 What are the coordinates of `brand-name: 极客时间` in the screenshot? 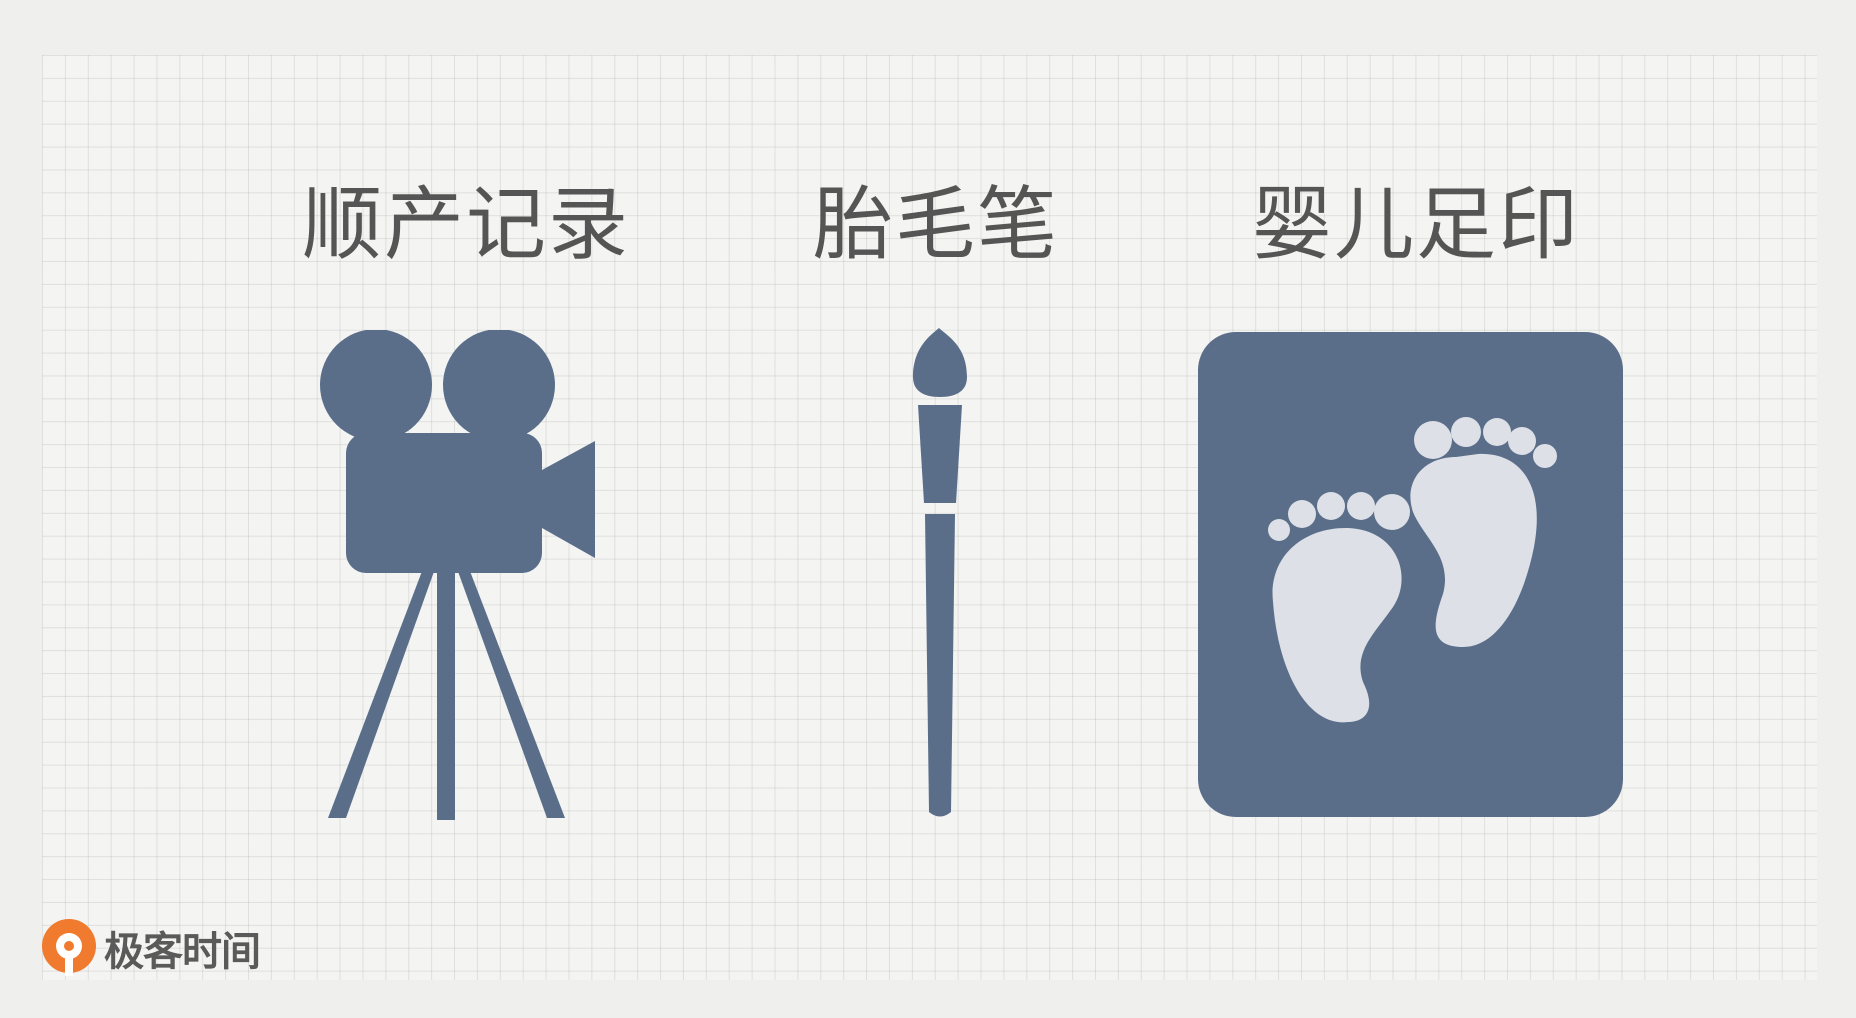 It's located at (182, 952).